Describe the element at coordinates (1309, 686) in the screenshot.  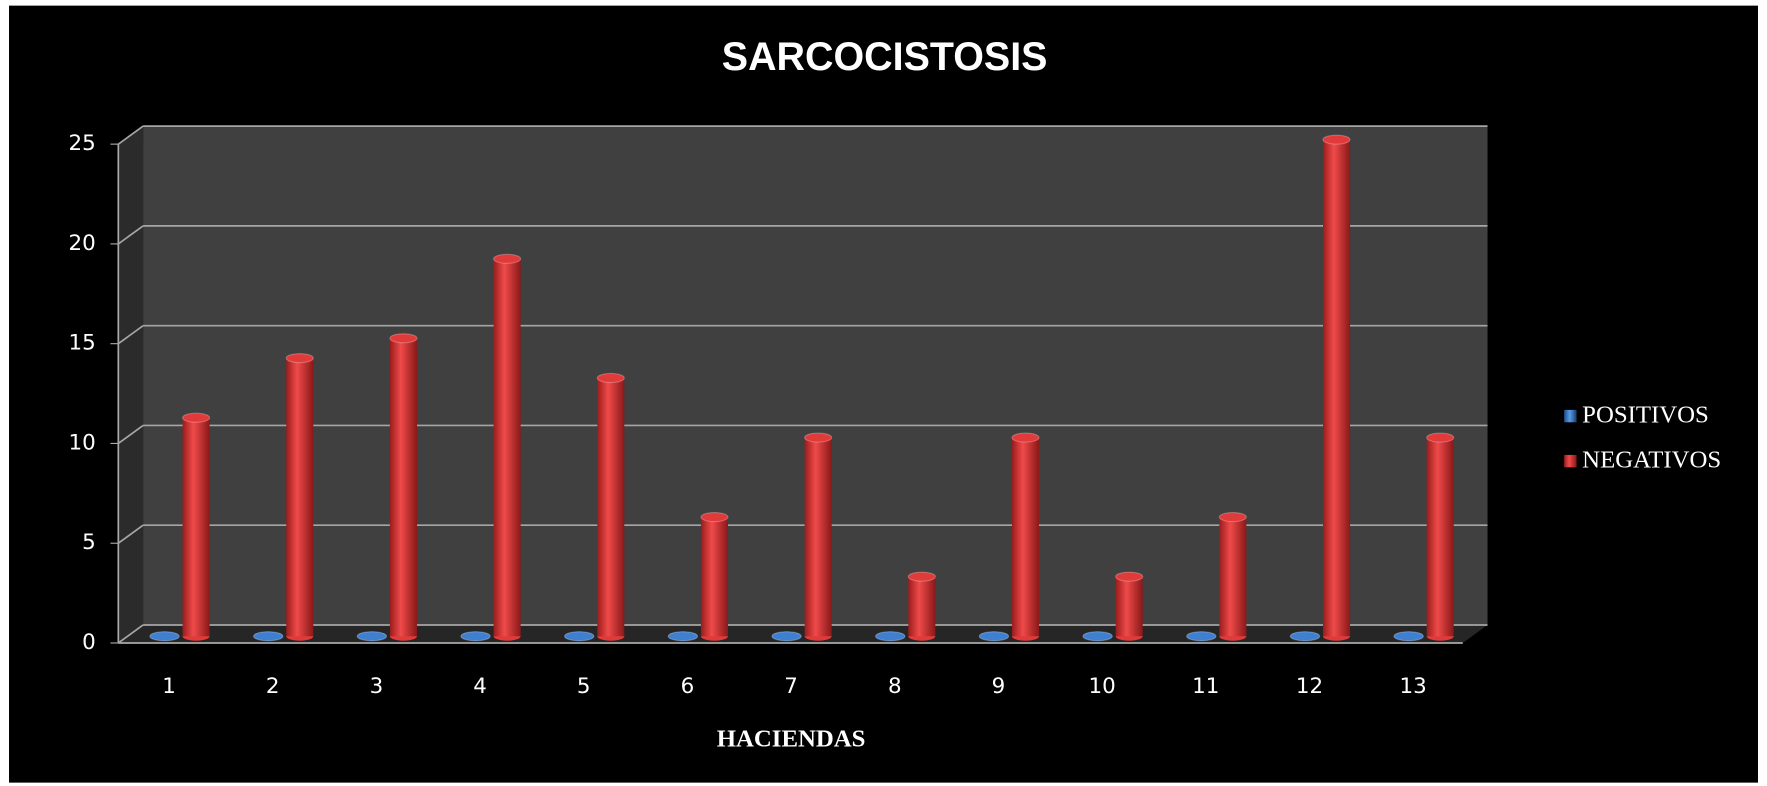
I see `x-tick-label: 12` at that location.